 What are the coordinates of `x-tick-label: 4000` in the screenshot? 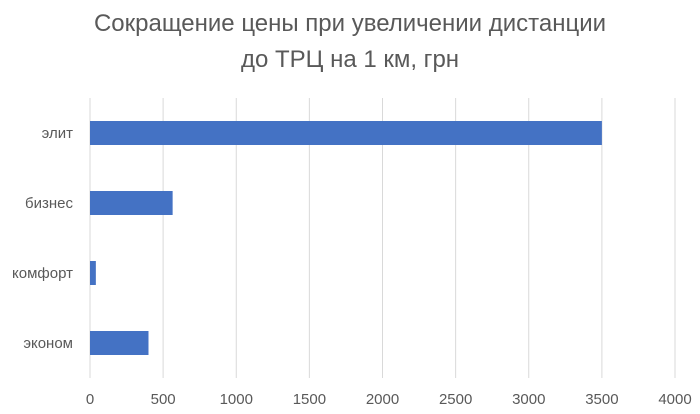 It's located at (674, 399).